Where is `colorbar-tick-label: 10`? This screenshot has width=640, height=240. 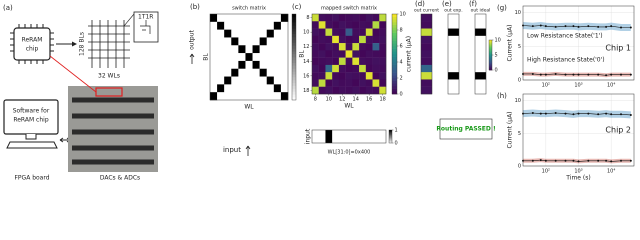
colorbar-tick-label: 10 is located at coordinates (403, 15).